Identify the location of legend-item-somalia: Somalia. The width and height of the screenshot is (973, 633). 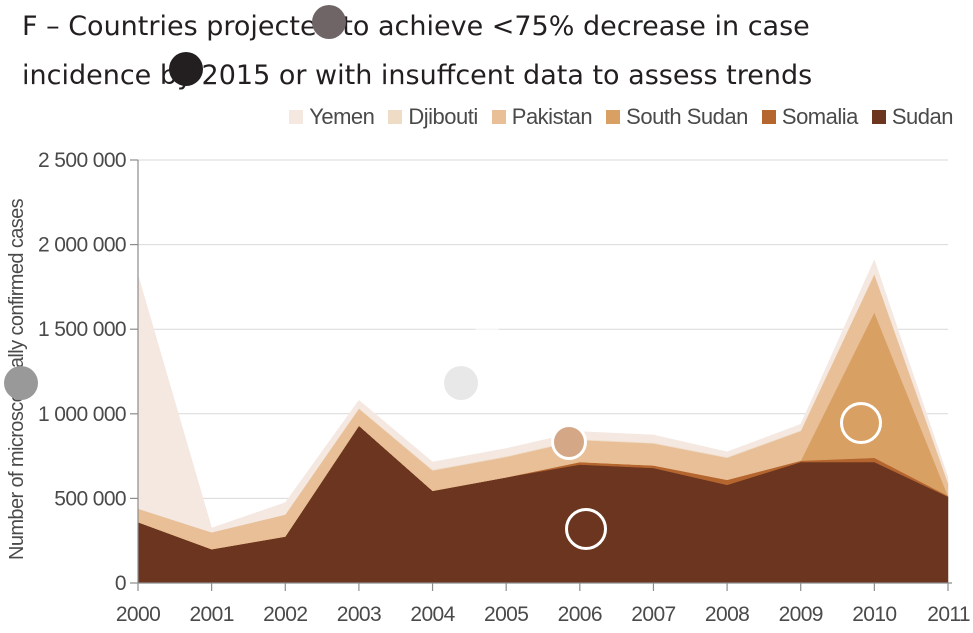
(809, 117).